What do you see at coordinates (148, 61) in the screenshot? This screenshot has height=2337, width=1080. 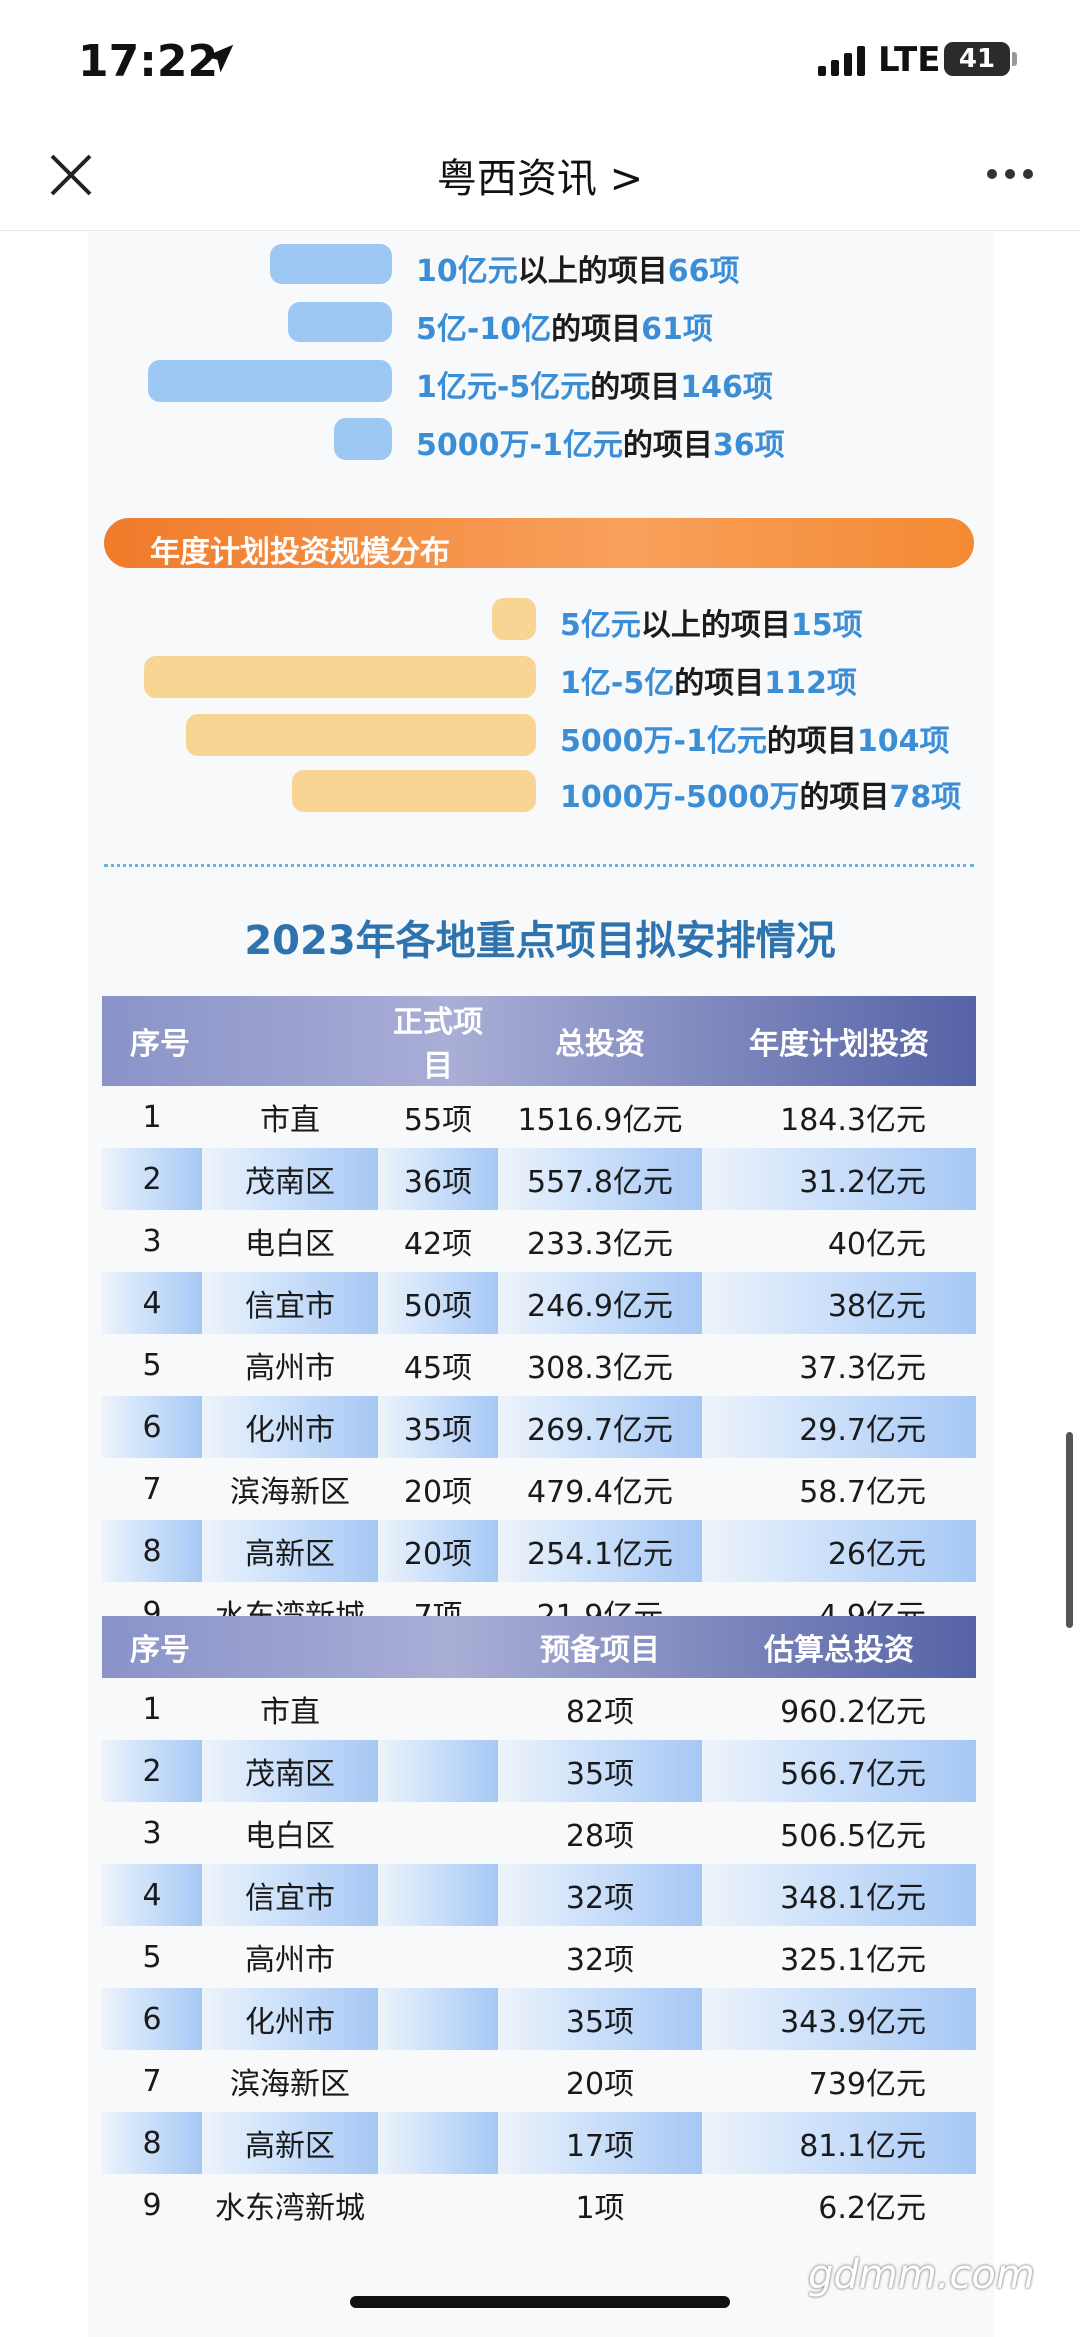 I see `status-time: 17:22` at bounding box center [148, 61].